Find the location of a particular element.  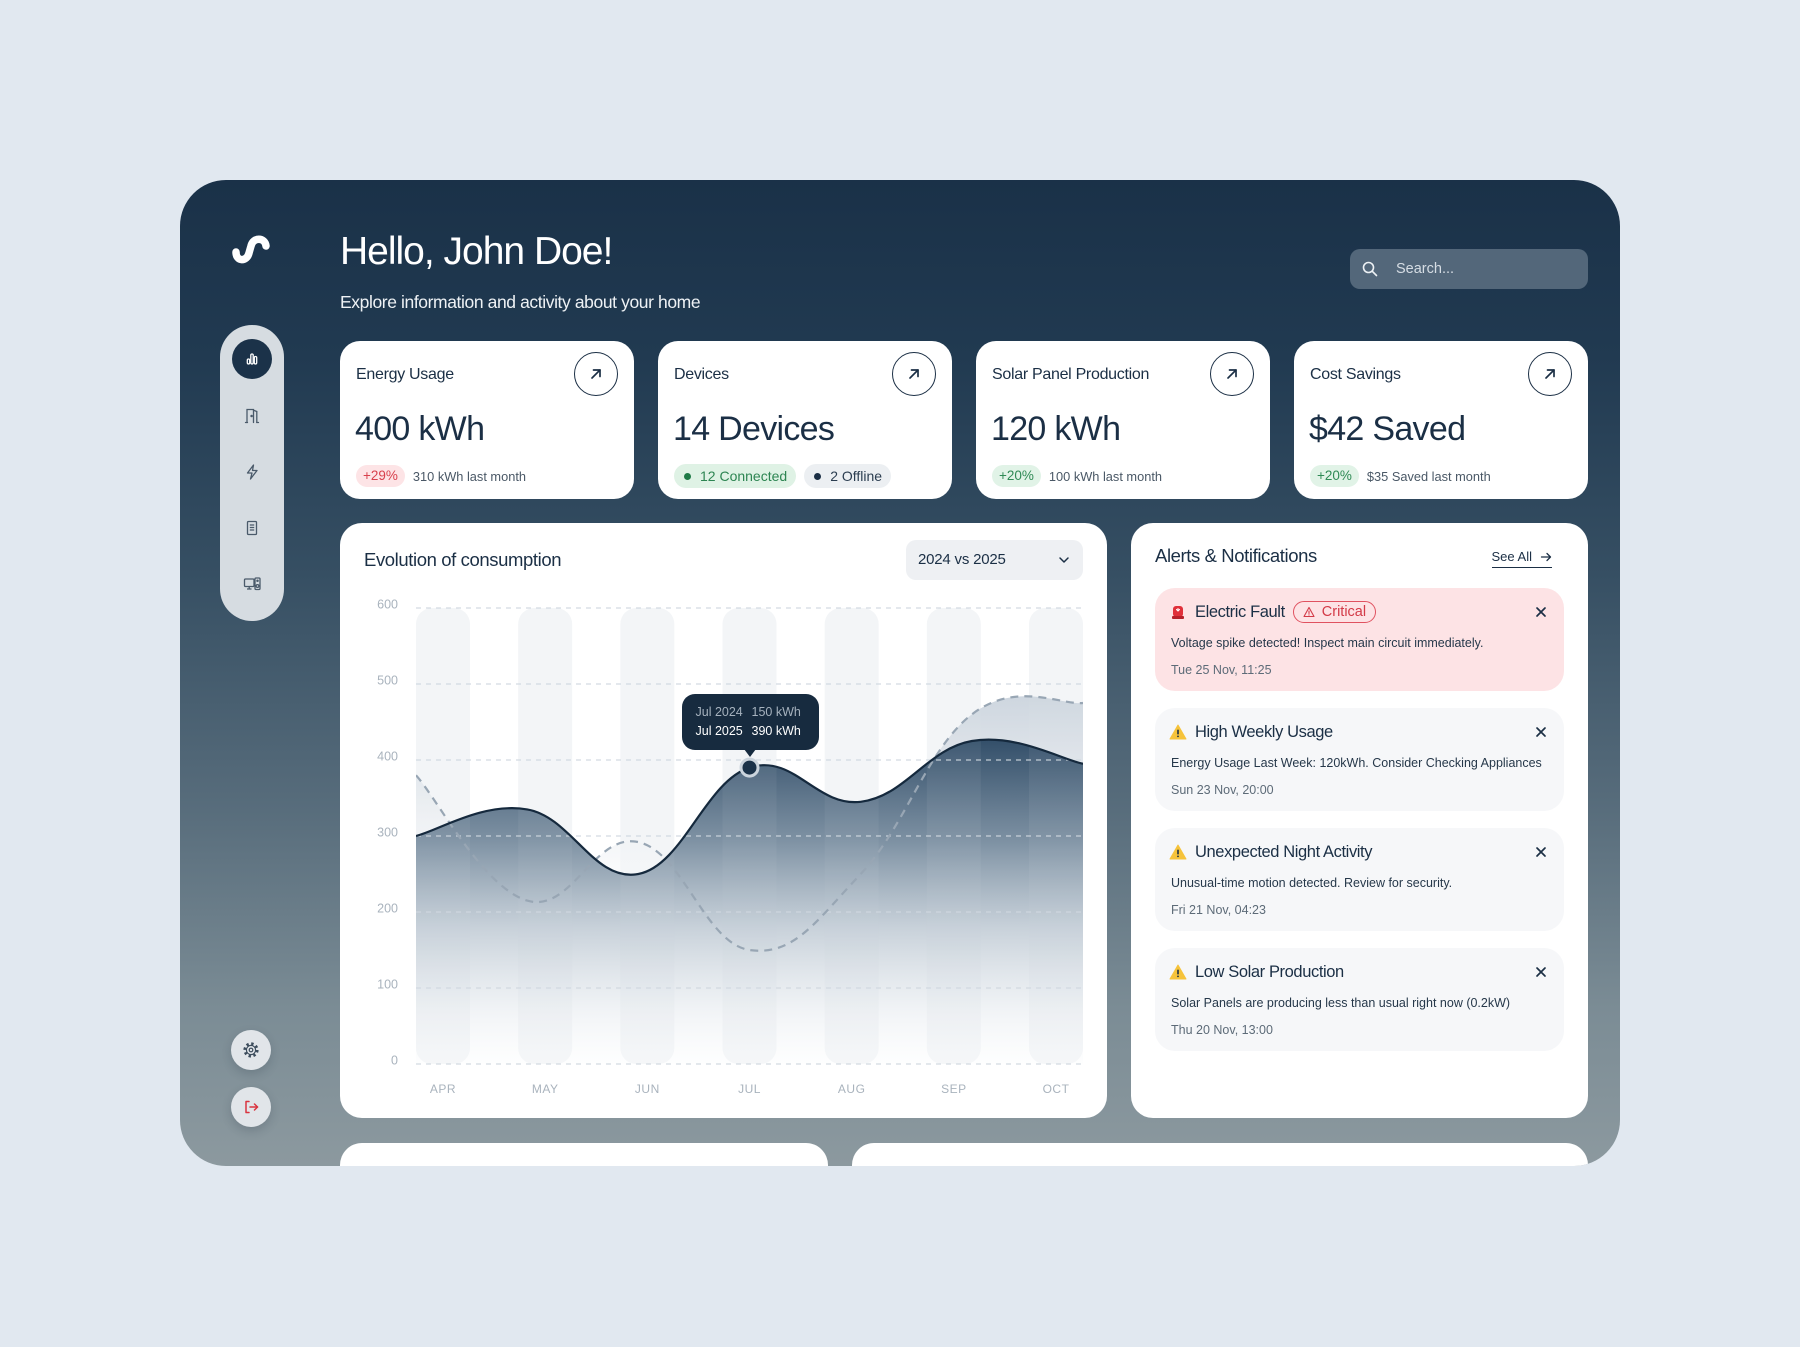

sidebar-nav is located at coordinates (252, 473).